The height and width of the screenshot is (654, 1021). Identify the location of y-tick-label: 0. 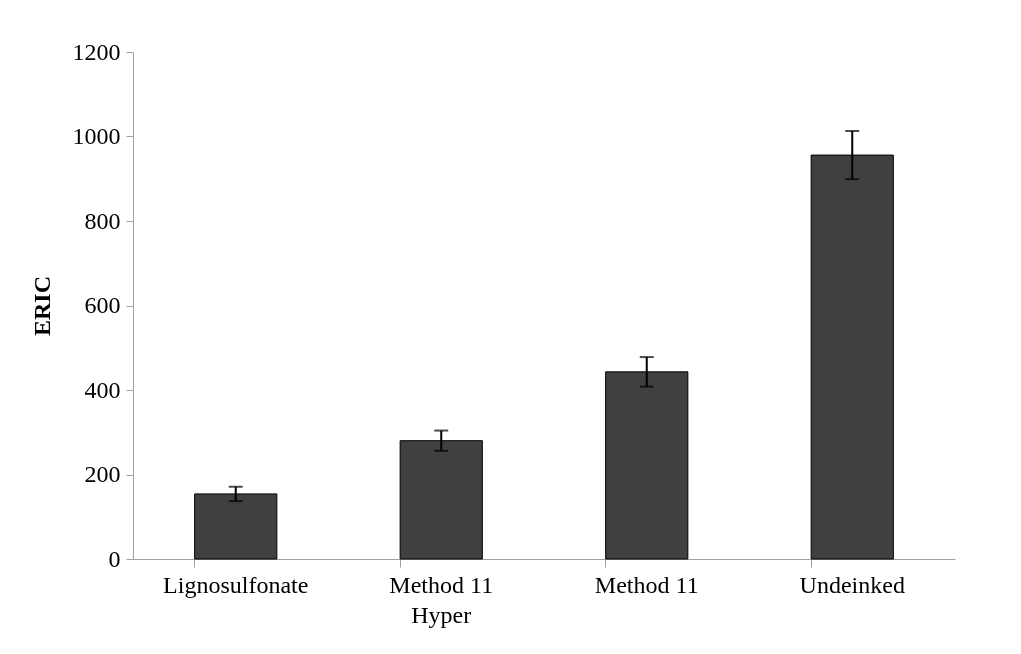
(114, 558).